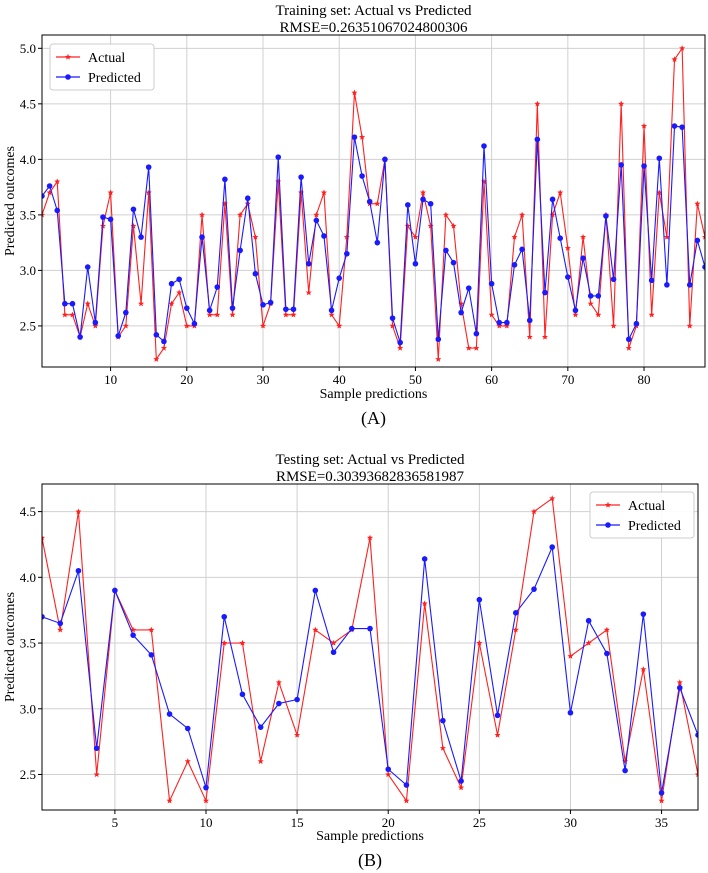 Image resolution: width=708 pixels, height=873 pixels. What do you see at coordinates (28, 774) in the screenshot?
I see `y-tick-label: 2.5` at bounding box center [28, 774].